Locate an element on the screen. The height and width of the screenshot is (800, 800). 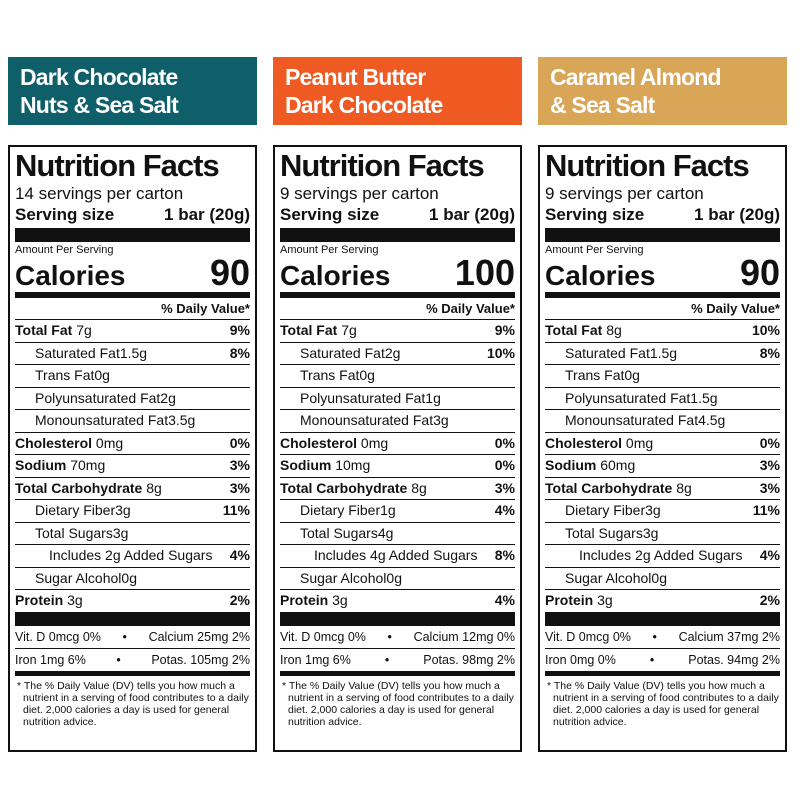
nutrient-label: Monounsaturated Fat3.5g is located at coordinates (105, 421).